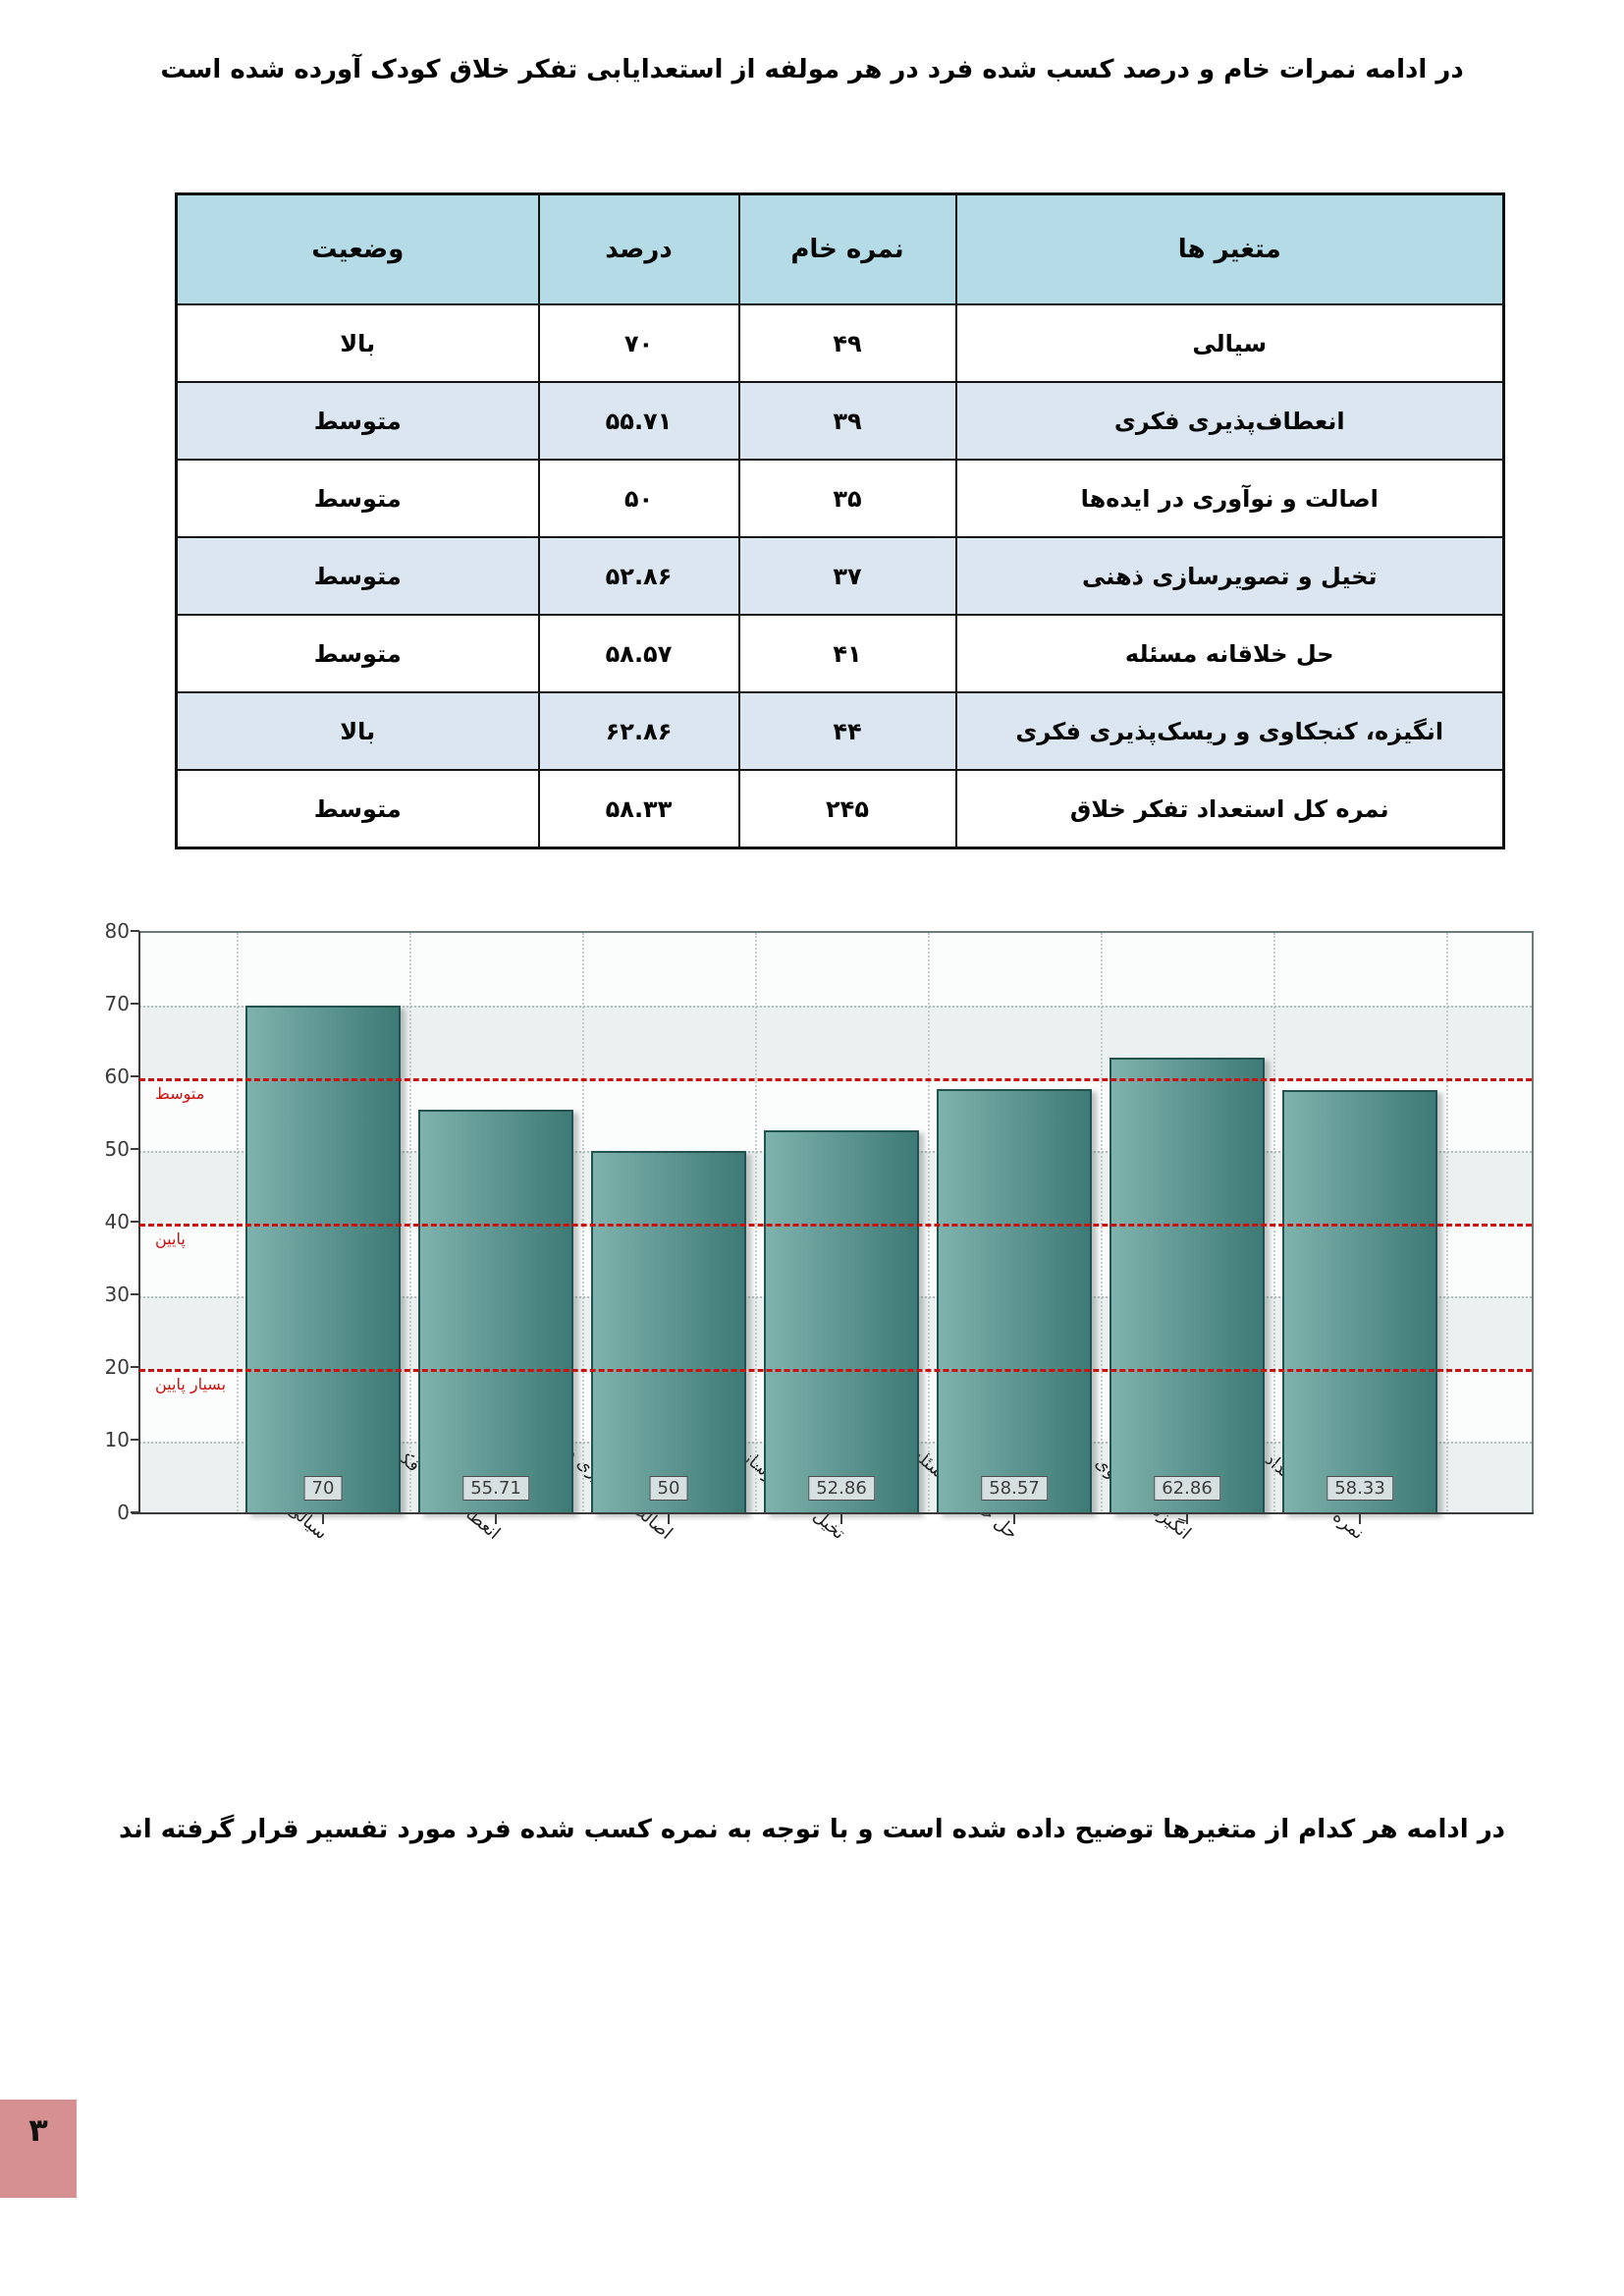 This screenshot has width=1624, height=2296. I want to click on table-head: متغیر ها نمره خام درصد وضعیت, so click(840, 248).